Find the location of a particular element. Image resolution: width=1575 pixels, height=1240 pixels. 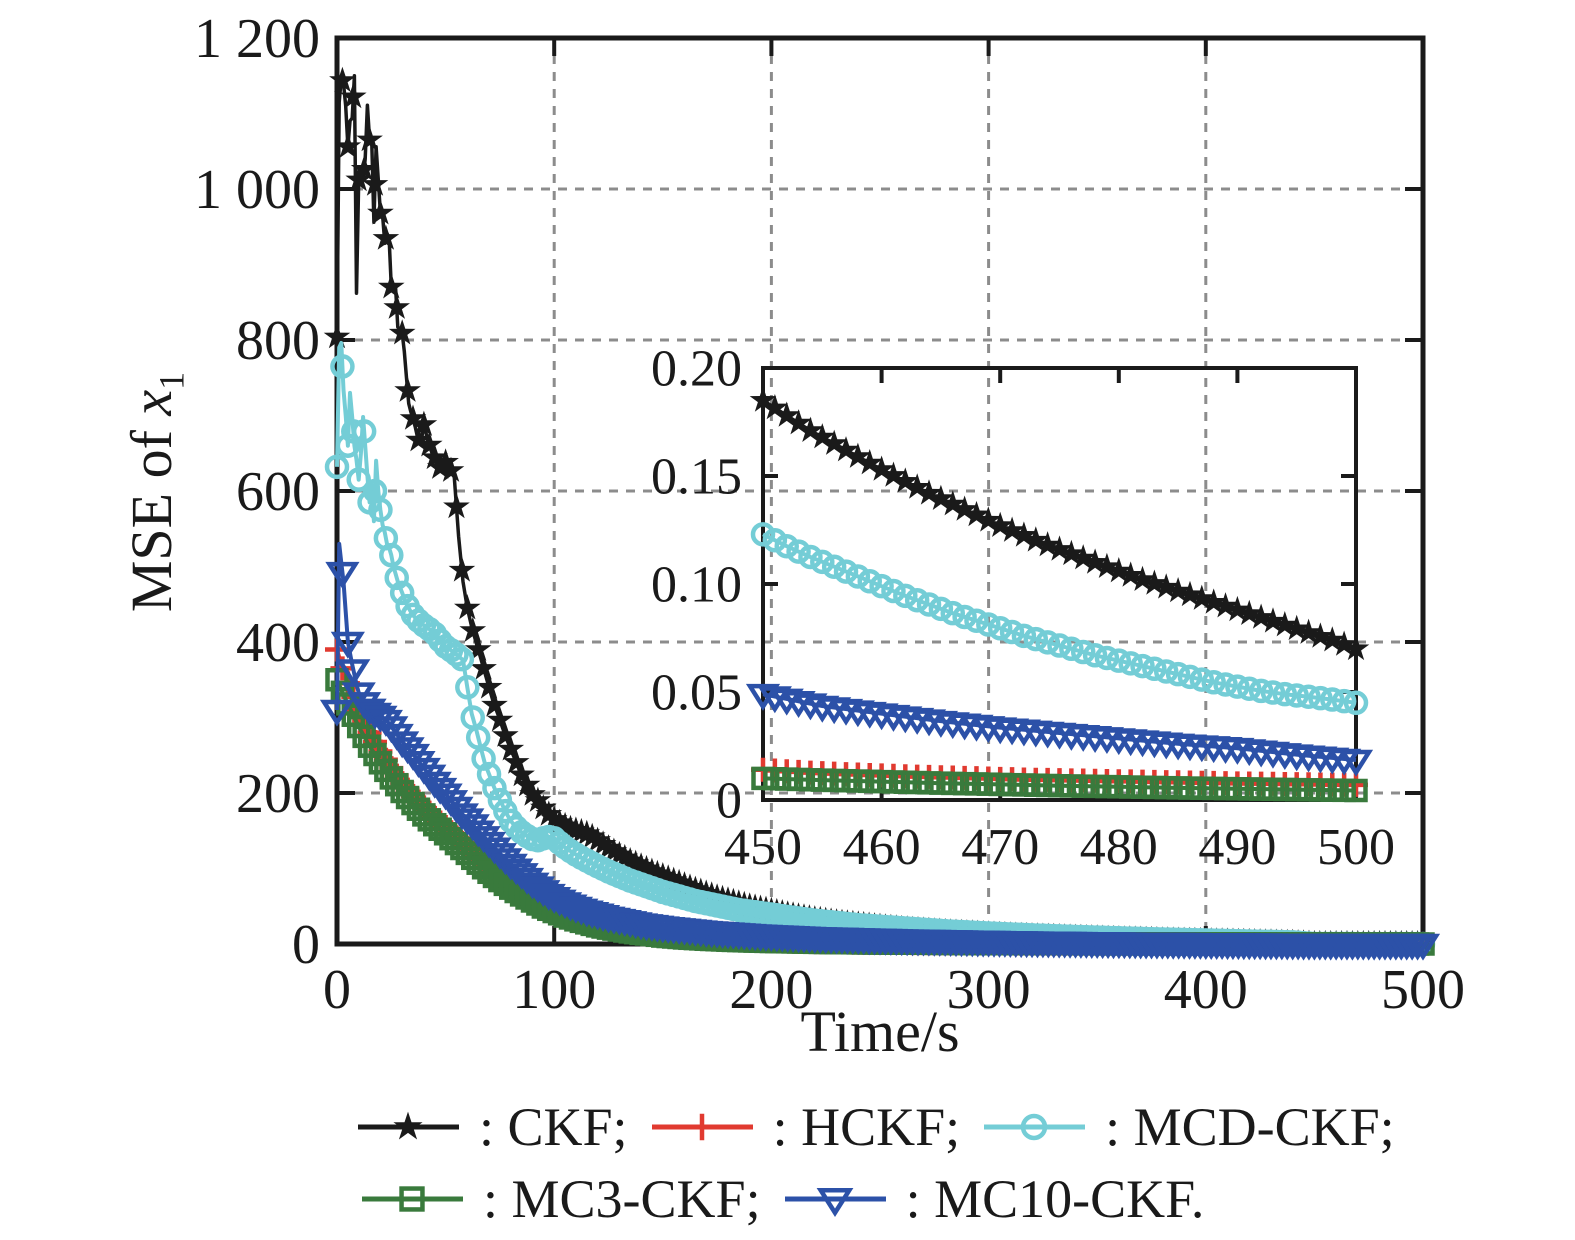

legend-item-mc10-ckf: : MC10-CKF. is located at coordinates (994, 1199).